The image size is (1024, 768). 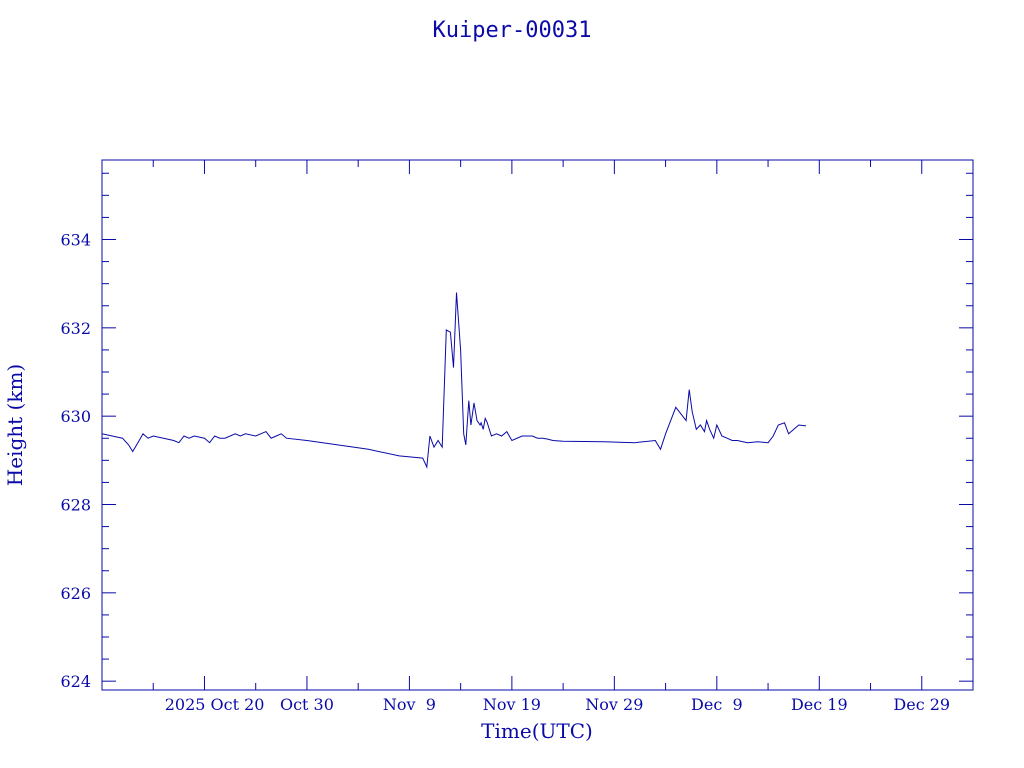 I want to click on x-axis-label: Time(UTC), so click(x=537, y=731).